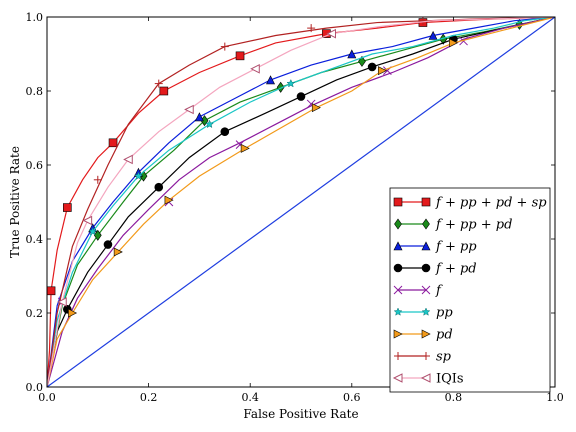 The image size is (576, 432). I want to click on legend-label: pd, so click(444, 335).